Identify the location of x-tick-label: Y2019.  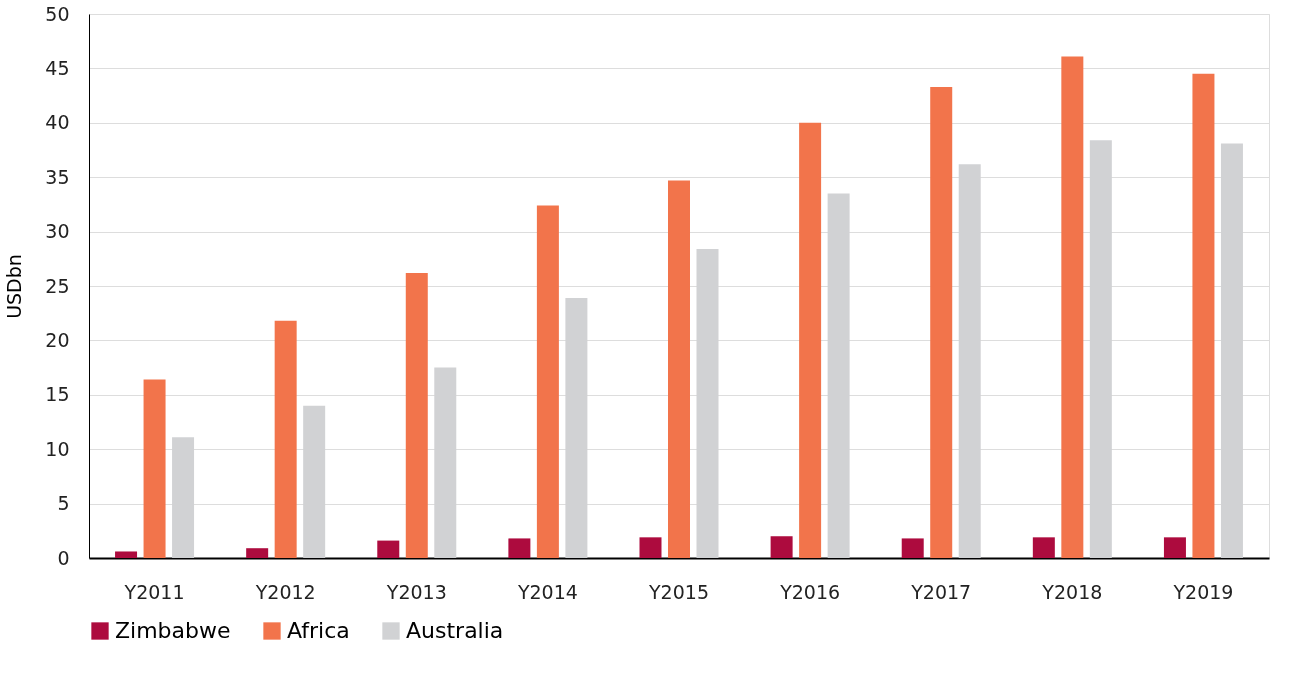
(1203, 591).